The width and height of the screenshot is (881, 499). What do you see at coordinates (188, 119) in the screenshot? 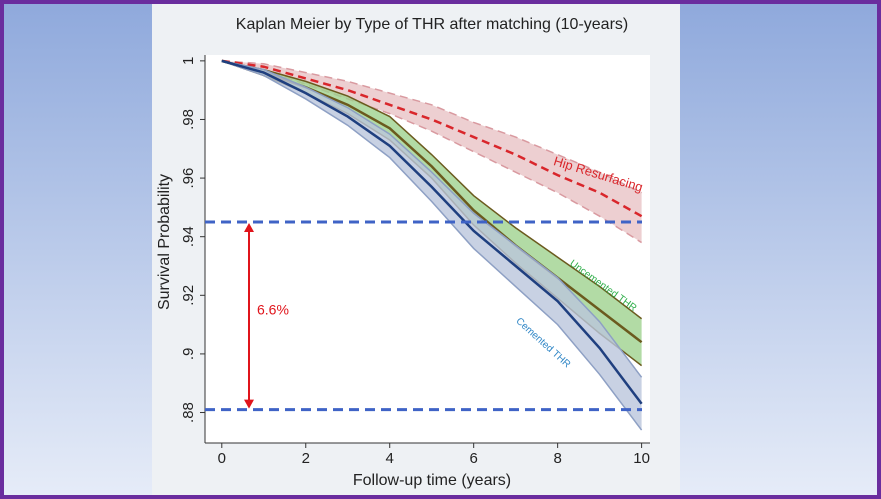
I see `y-tick-label: .98` at bounding box center [188, 119].